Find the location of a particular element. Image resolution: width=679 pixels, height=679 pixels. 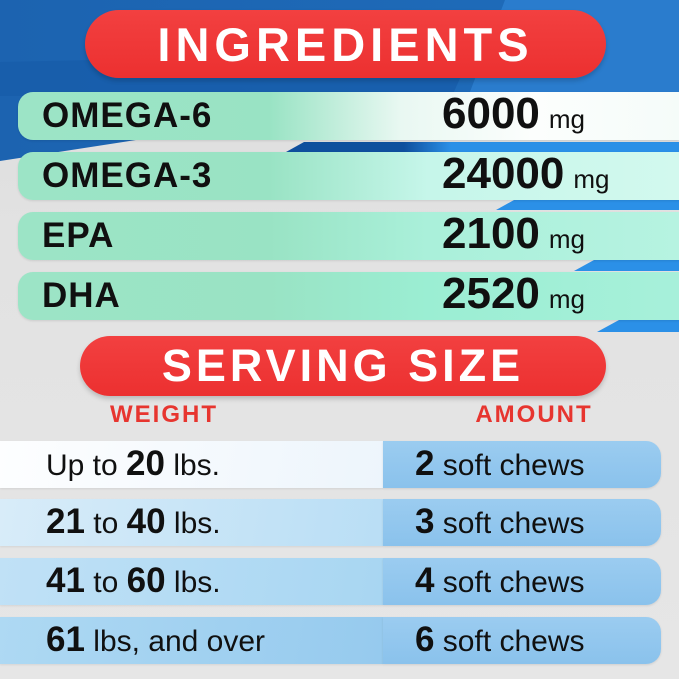

serving-size-banner: SERVING SIZE is located at coordinates (343, 366).